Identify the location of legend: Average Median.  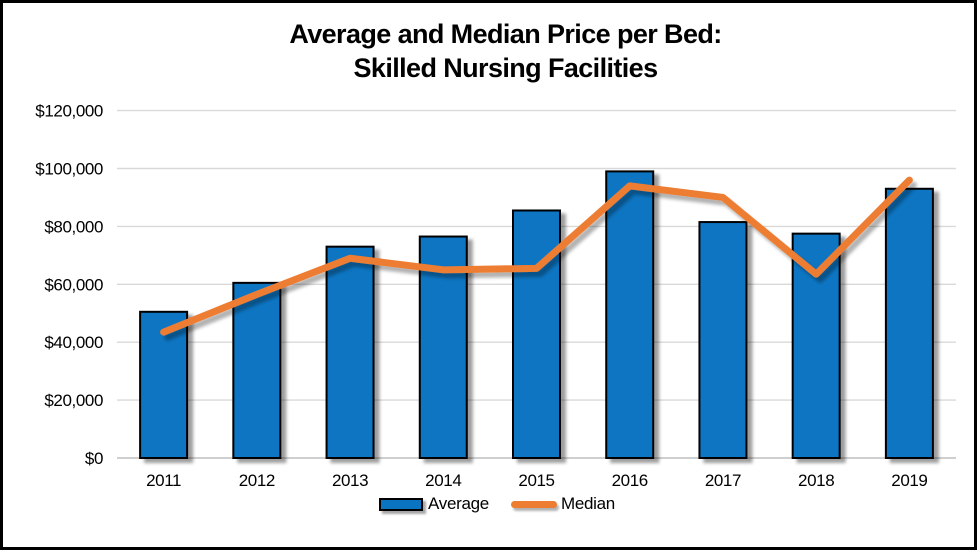
(488, 504).